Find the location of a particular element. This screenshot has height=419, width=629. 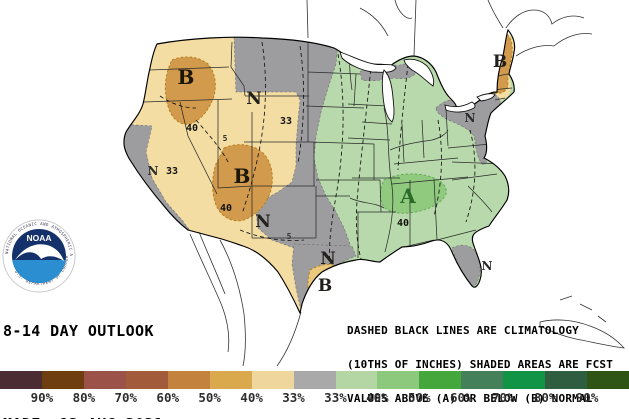

map-label-b-texas-tip: B is located at coordinates (325, 286).